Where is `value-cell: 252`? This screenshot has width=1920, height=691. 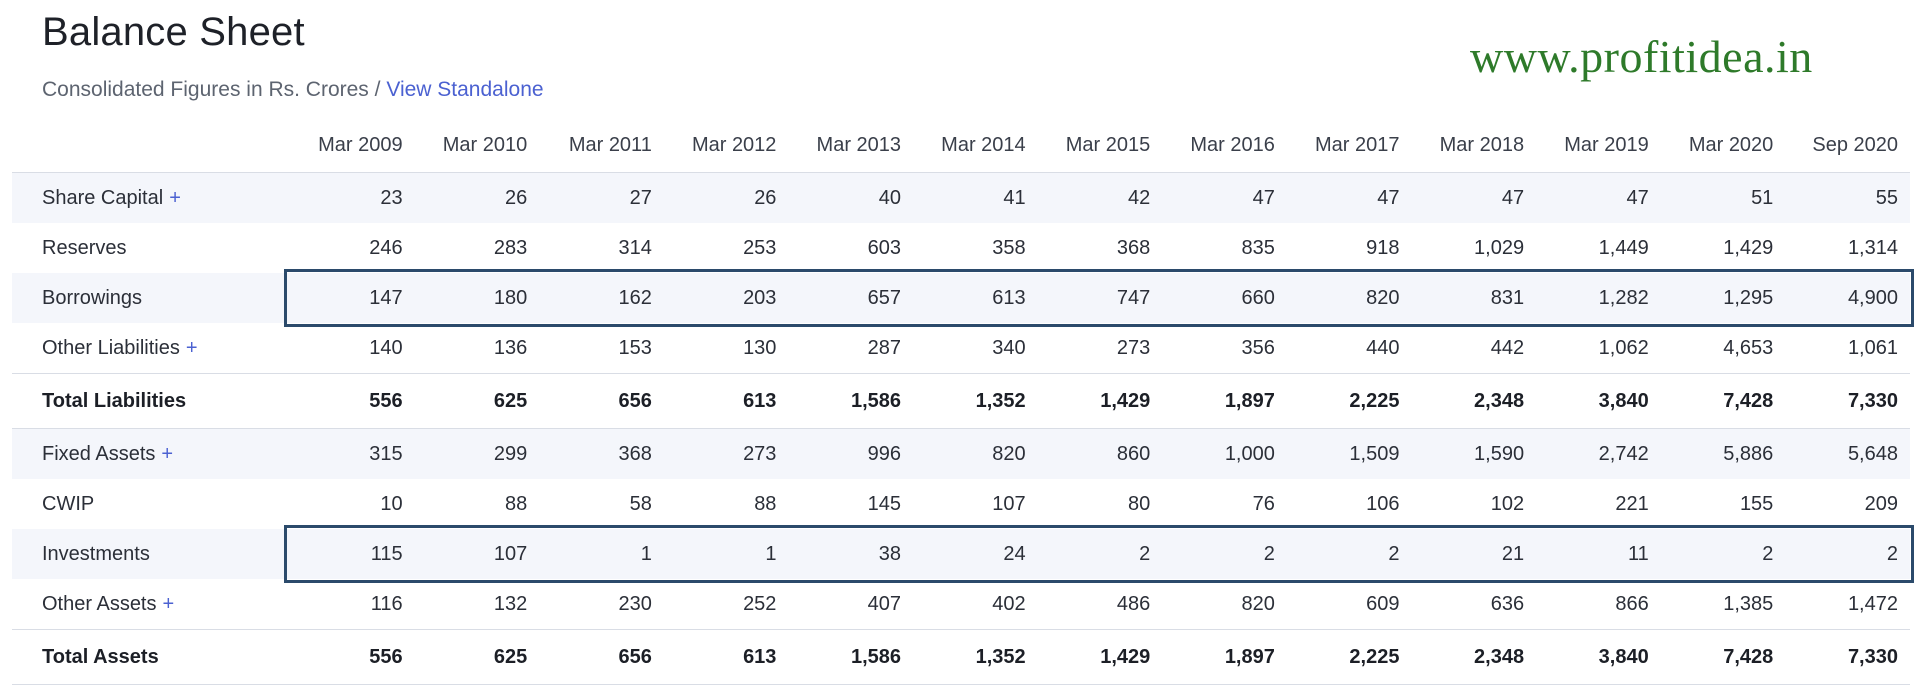 value-cell: 252 is located at coordinates (760, 603).